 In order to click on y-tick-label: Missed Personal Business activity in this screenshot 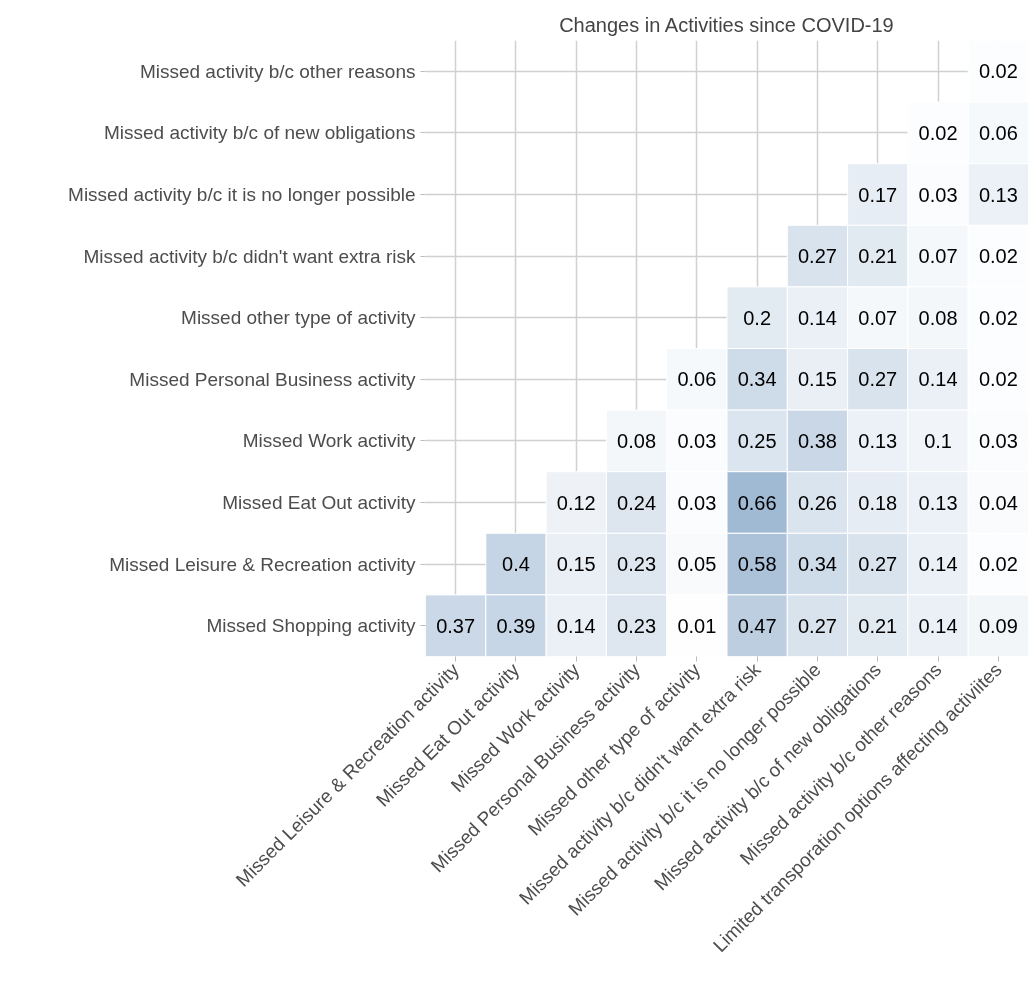, I will do `click(272, 379)`.